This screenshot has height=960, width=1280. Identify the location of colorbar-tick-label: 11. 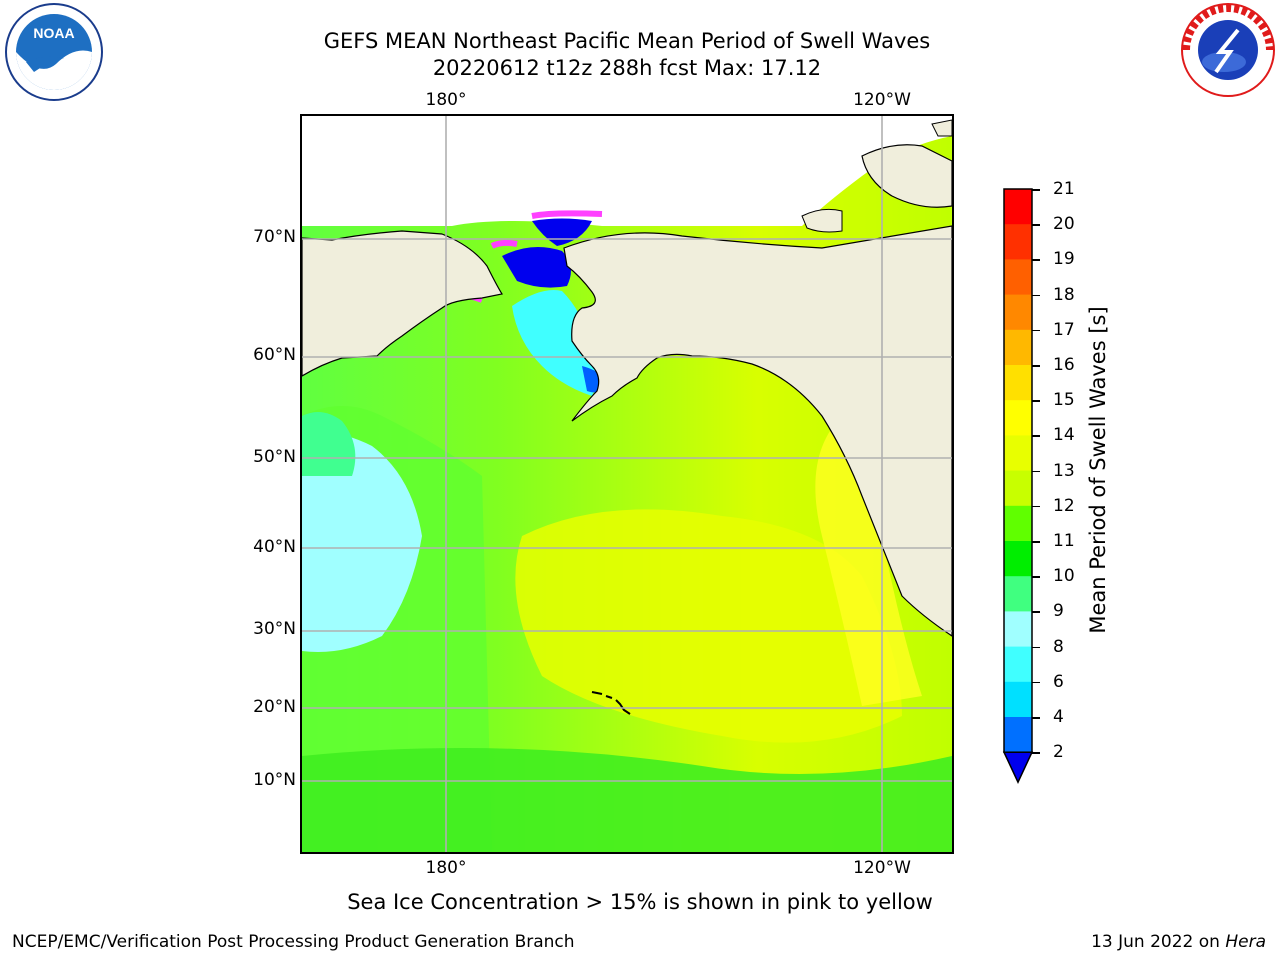
(1064, 541).